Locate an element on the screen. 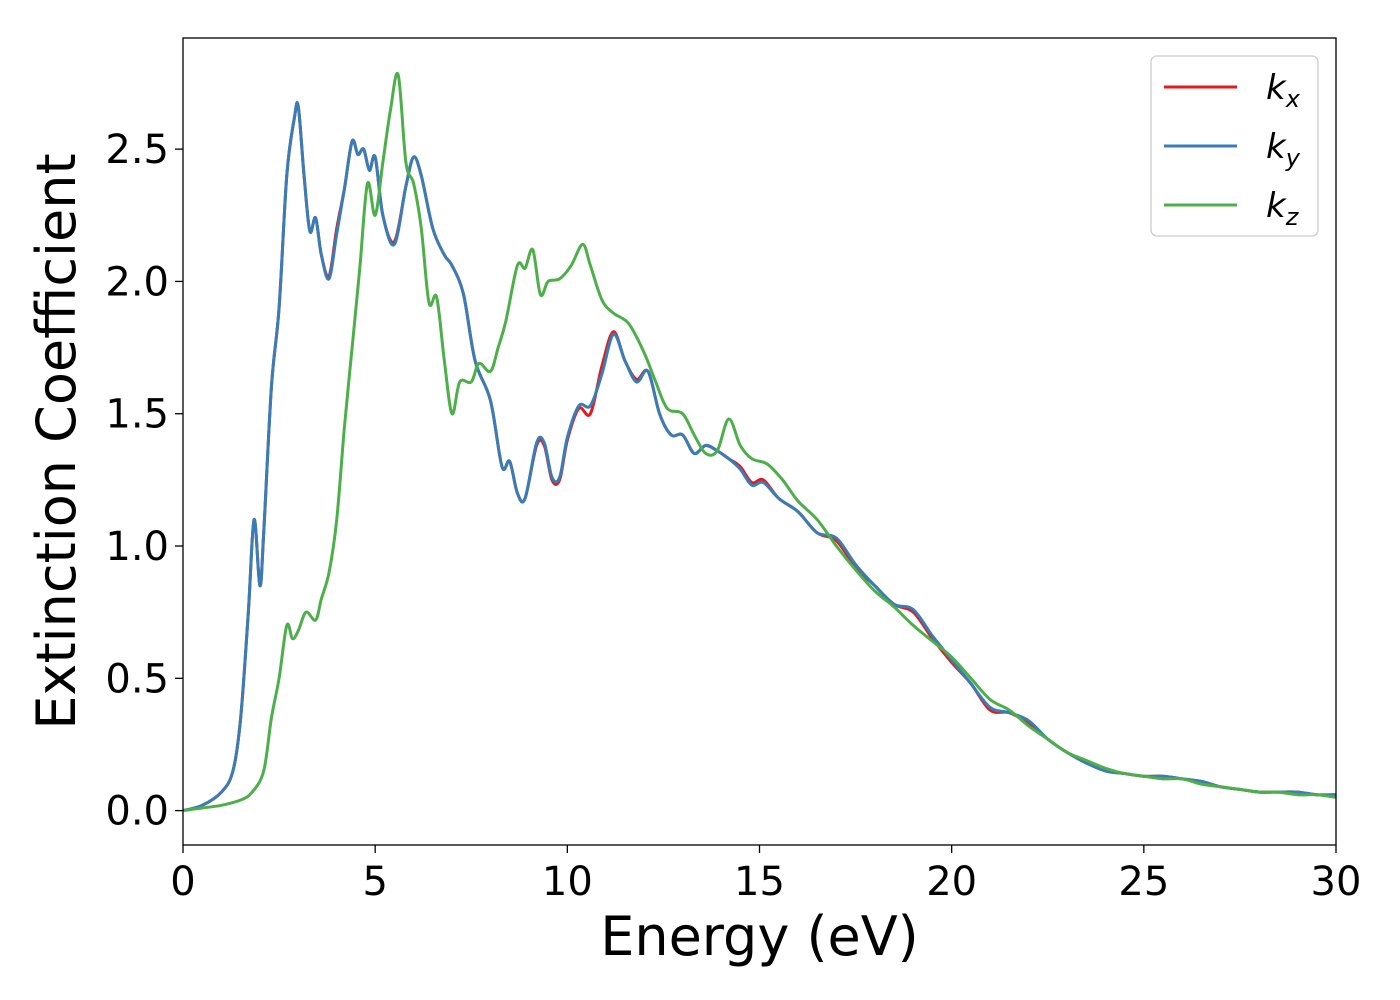 The width and height of the screenshot is (1400, 1000). y-axis: 0.0 0.5 1.0 1.5 2.0 2.5 is located at coordinates (144, 481).